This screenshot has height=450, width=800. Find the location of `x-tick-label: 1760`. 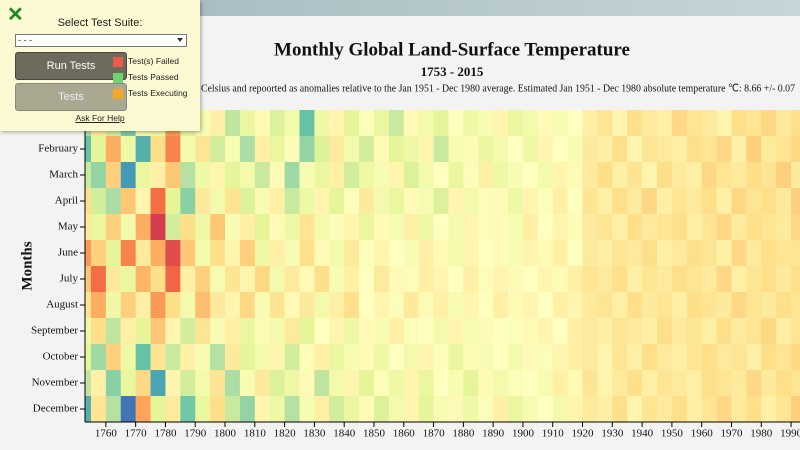

x-tick-label: 1760 is located at coordinates (106, 434).